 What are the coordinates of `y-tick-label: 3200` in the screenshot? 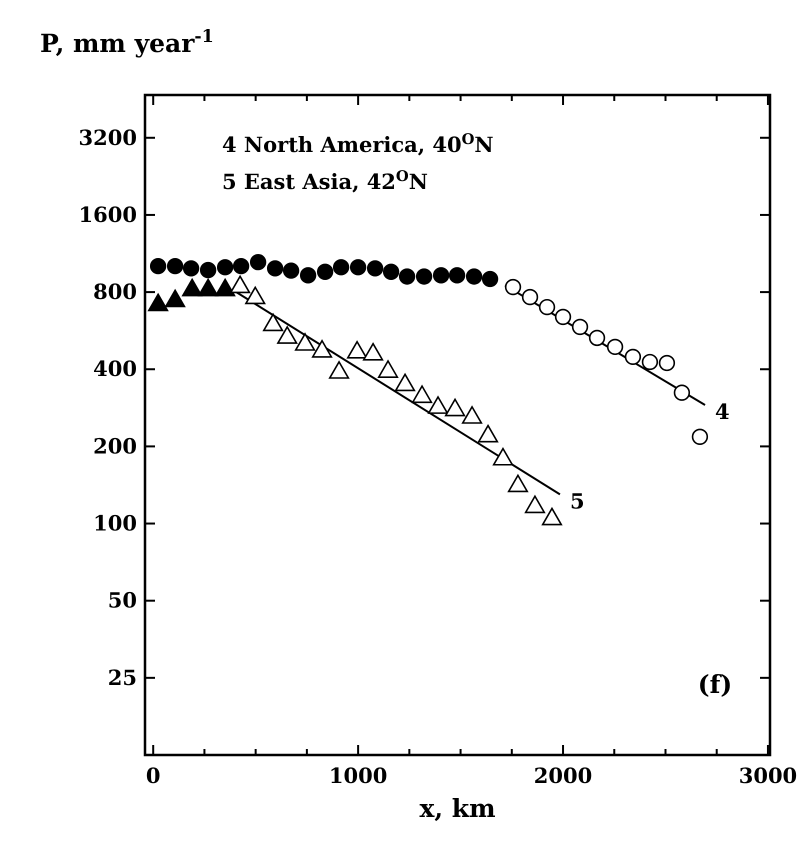 It's located at (107, 137).